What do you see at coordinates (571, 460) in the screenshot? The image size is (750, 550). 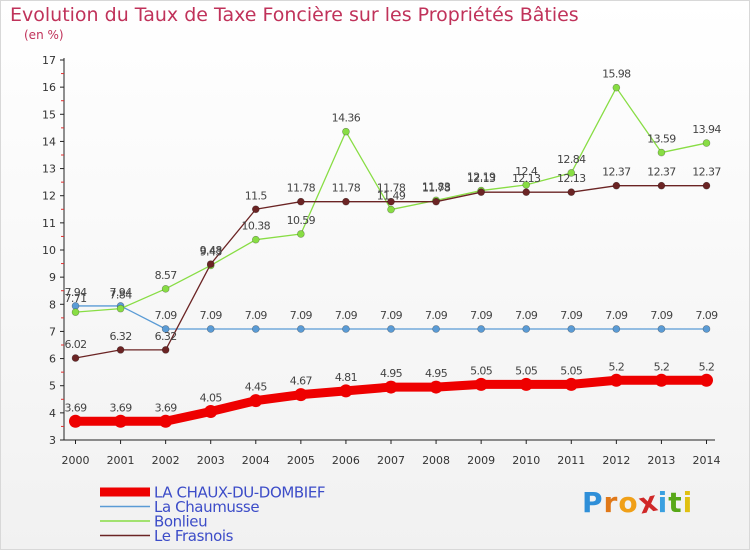 I see `x-tick-label: 2011` at bounding box center [571, 460].